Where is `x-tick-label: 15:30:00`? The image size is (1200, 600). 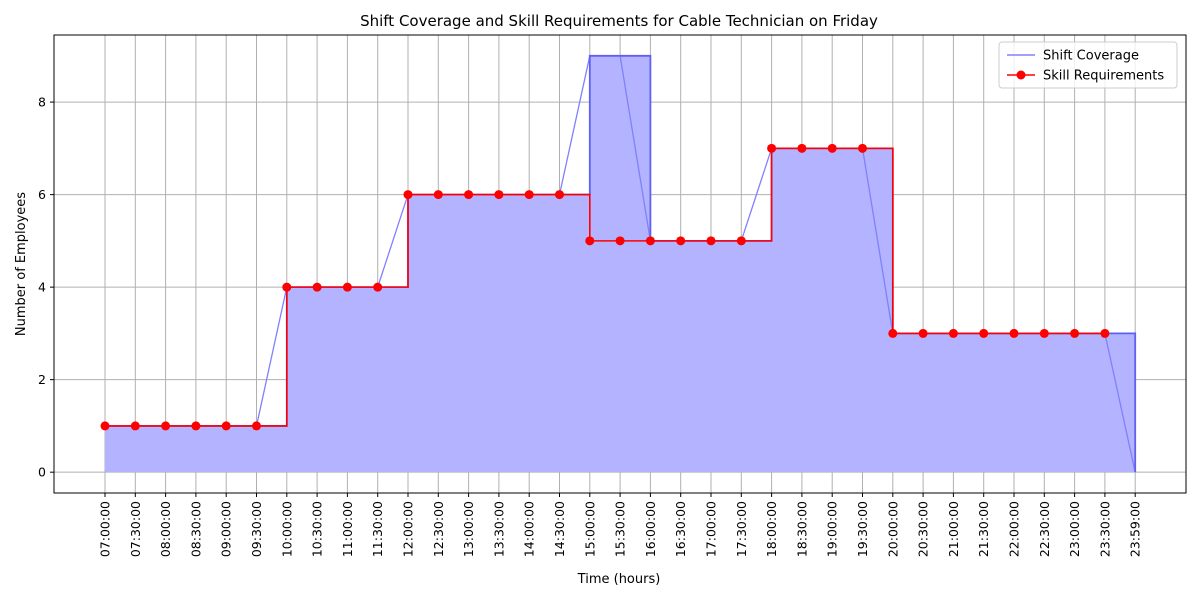 x-tick-label: 15:30:00 is located at coordinates (620, 529).